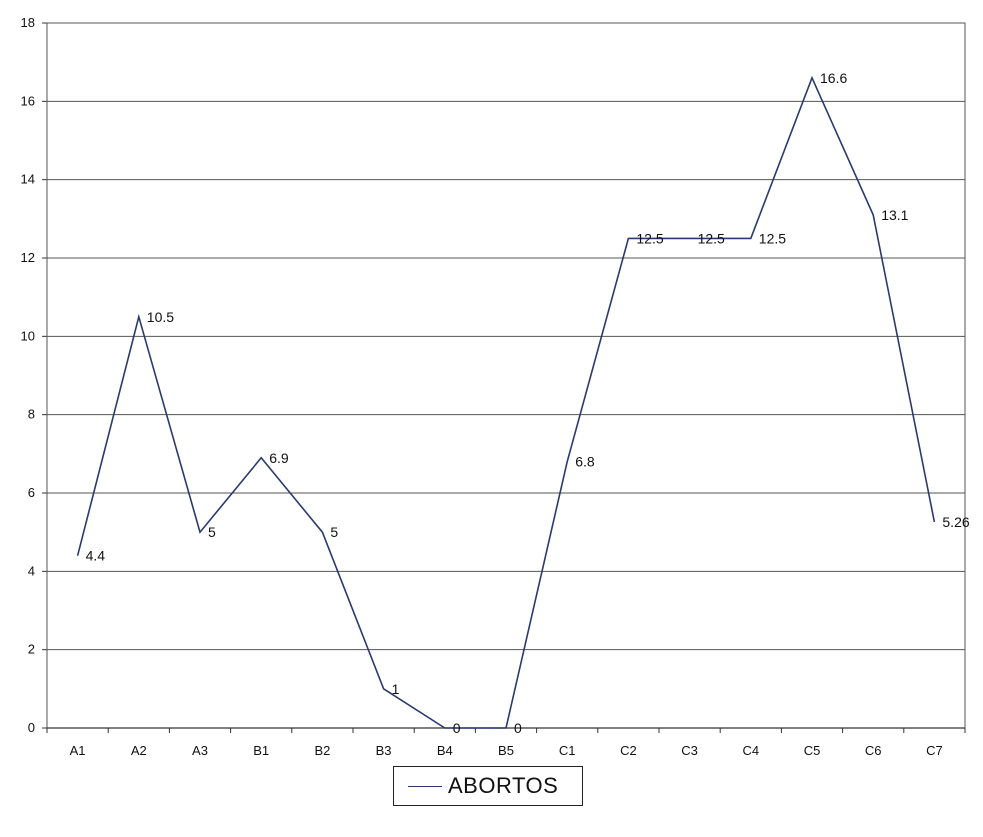  I want to click on legend: ABORTOS, so click(488, 786).